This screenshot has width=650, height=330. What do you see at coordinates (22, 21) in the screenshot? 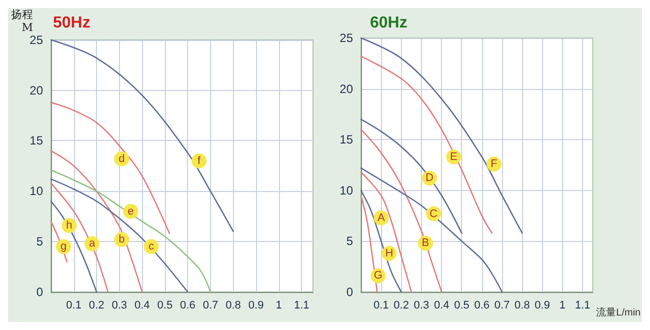
I see `y-axis-title: 扬程 M` at bounding box center [22, 21].